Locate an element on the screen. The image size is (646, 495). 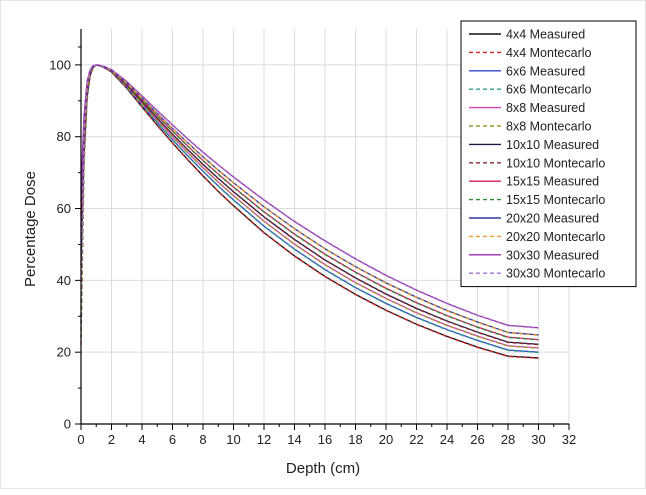
x-tick-label: 20 is located at coordinates (386, 439).